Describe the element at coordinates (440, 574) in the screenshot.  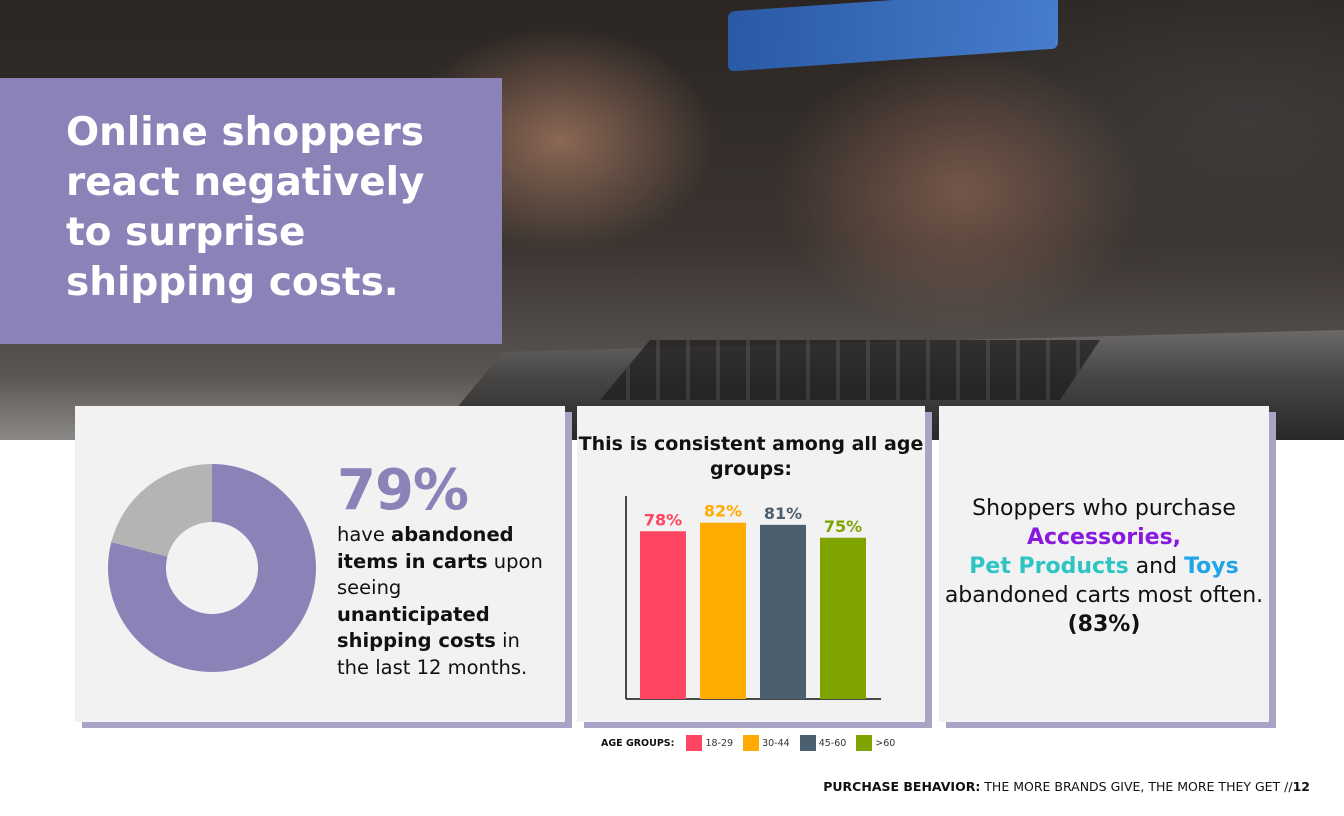
I see `stat-desc-text-2: upon seeing` at that location.